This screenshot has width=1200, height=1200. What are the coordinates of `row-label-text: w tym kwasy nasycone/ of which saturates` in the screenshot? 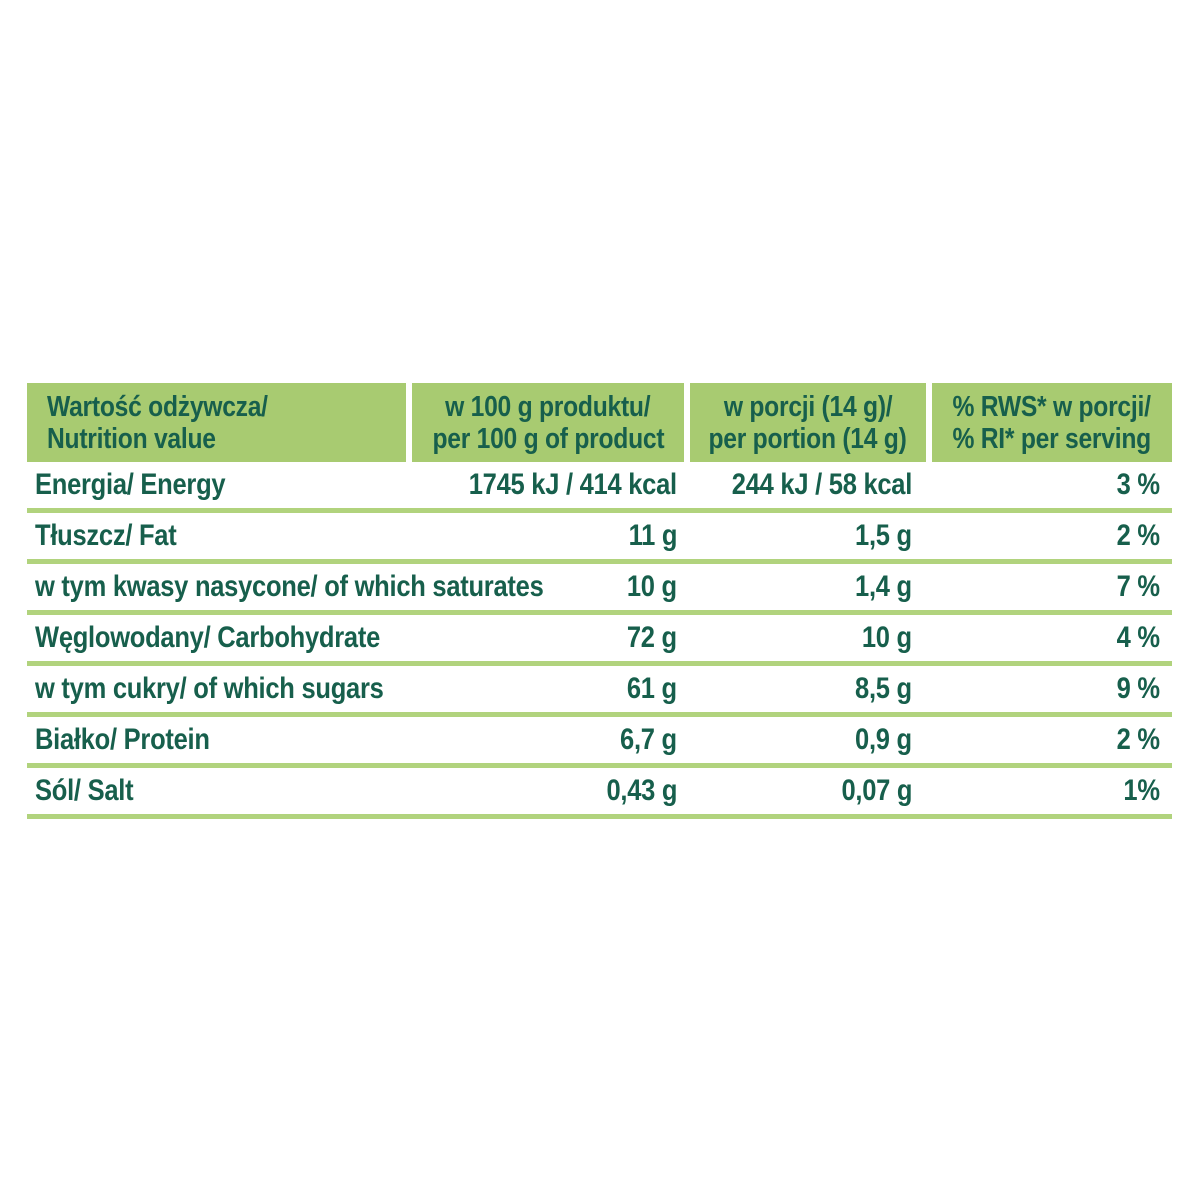 It's located at (289, 586).